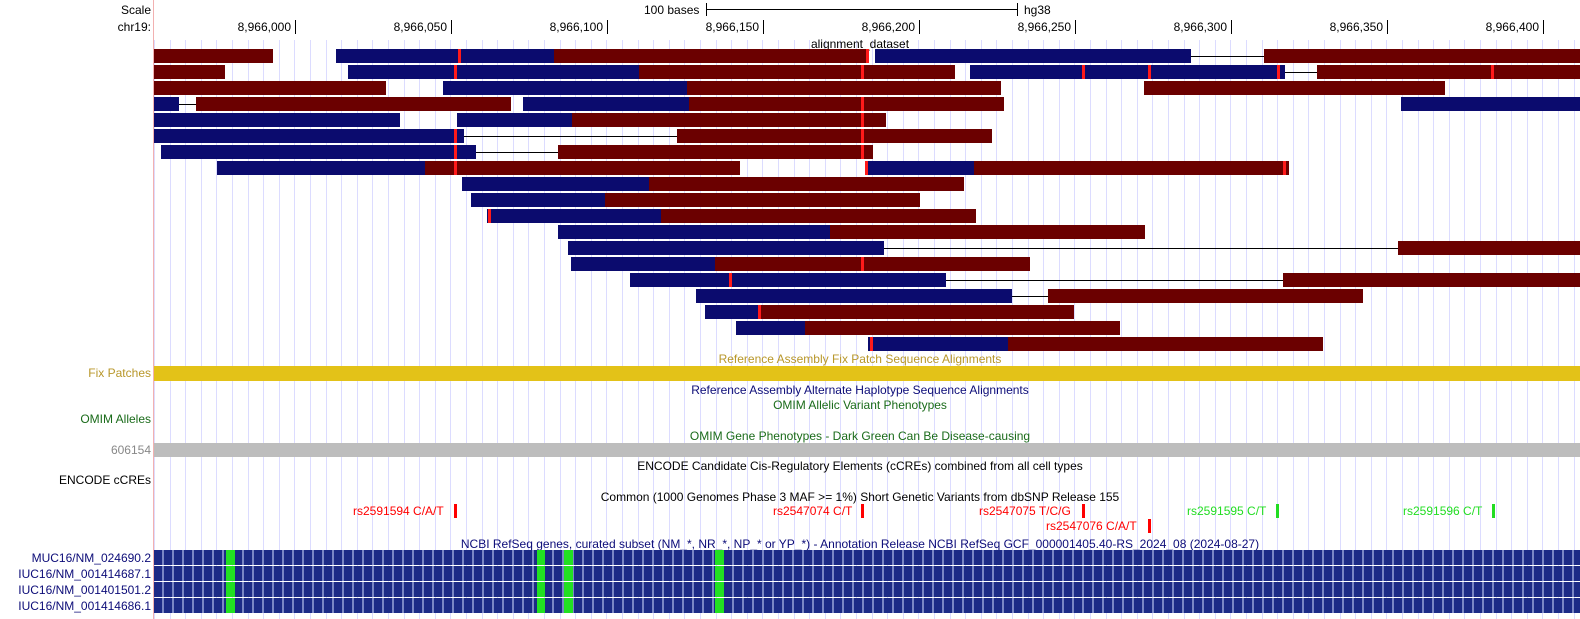 This screenshot has height=619, width=1580. What do you see at coordinates (1227, 511) in the screenshot?
I see `snp-label: rs2591595 C/T` at bounding box center [1227, 511].